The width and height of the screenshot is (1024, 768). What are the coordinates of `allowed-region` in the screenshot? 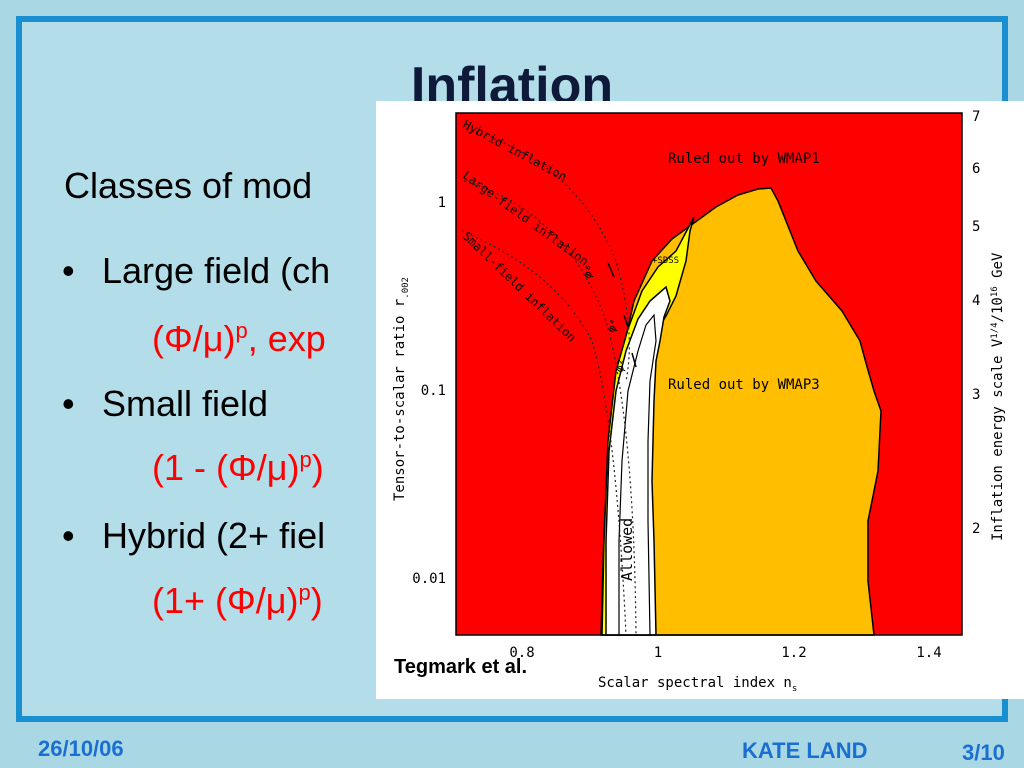 It's located at (638, 460).